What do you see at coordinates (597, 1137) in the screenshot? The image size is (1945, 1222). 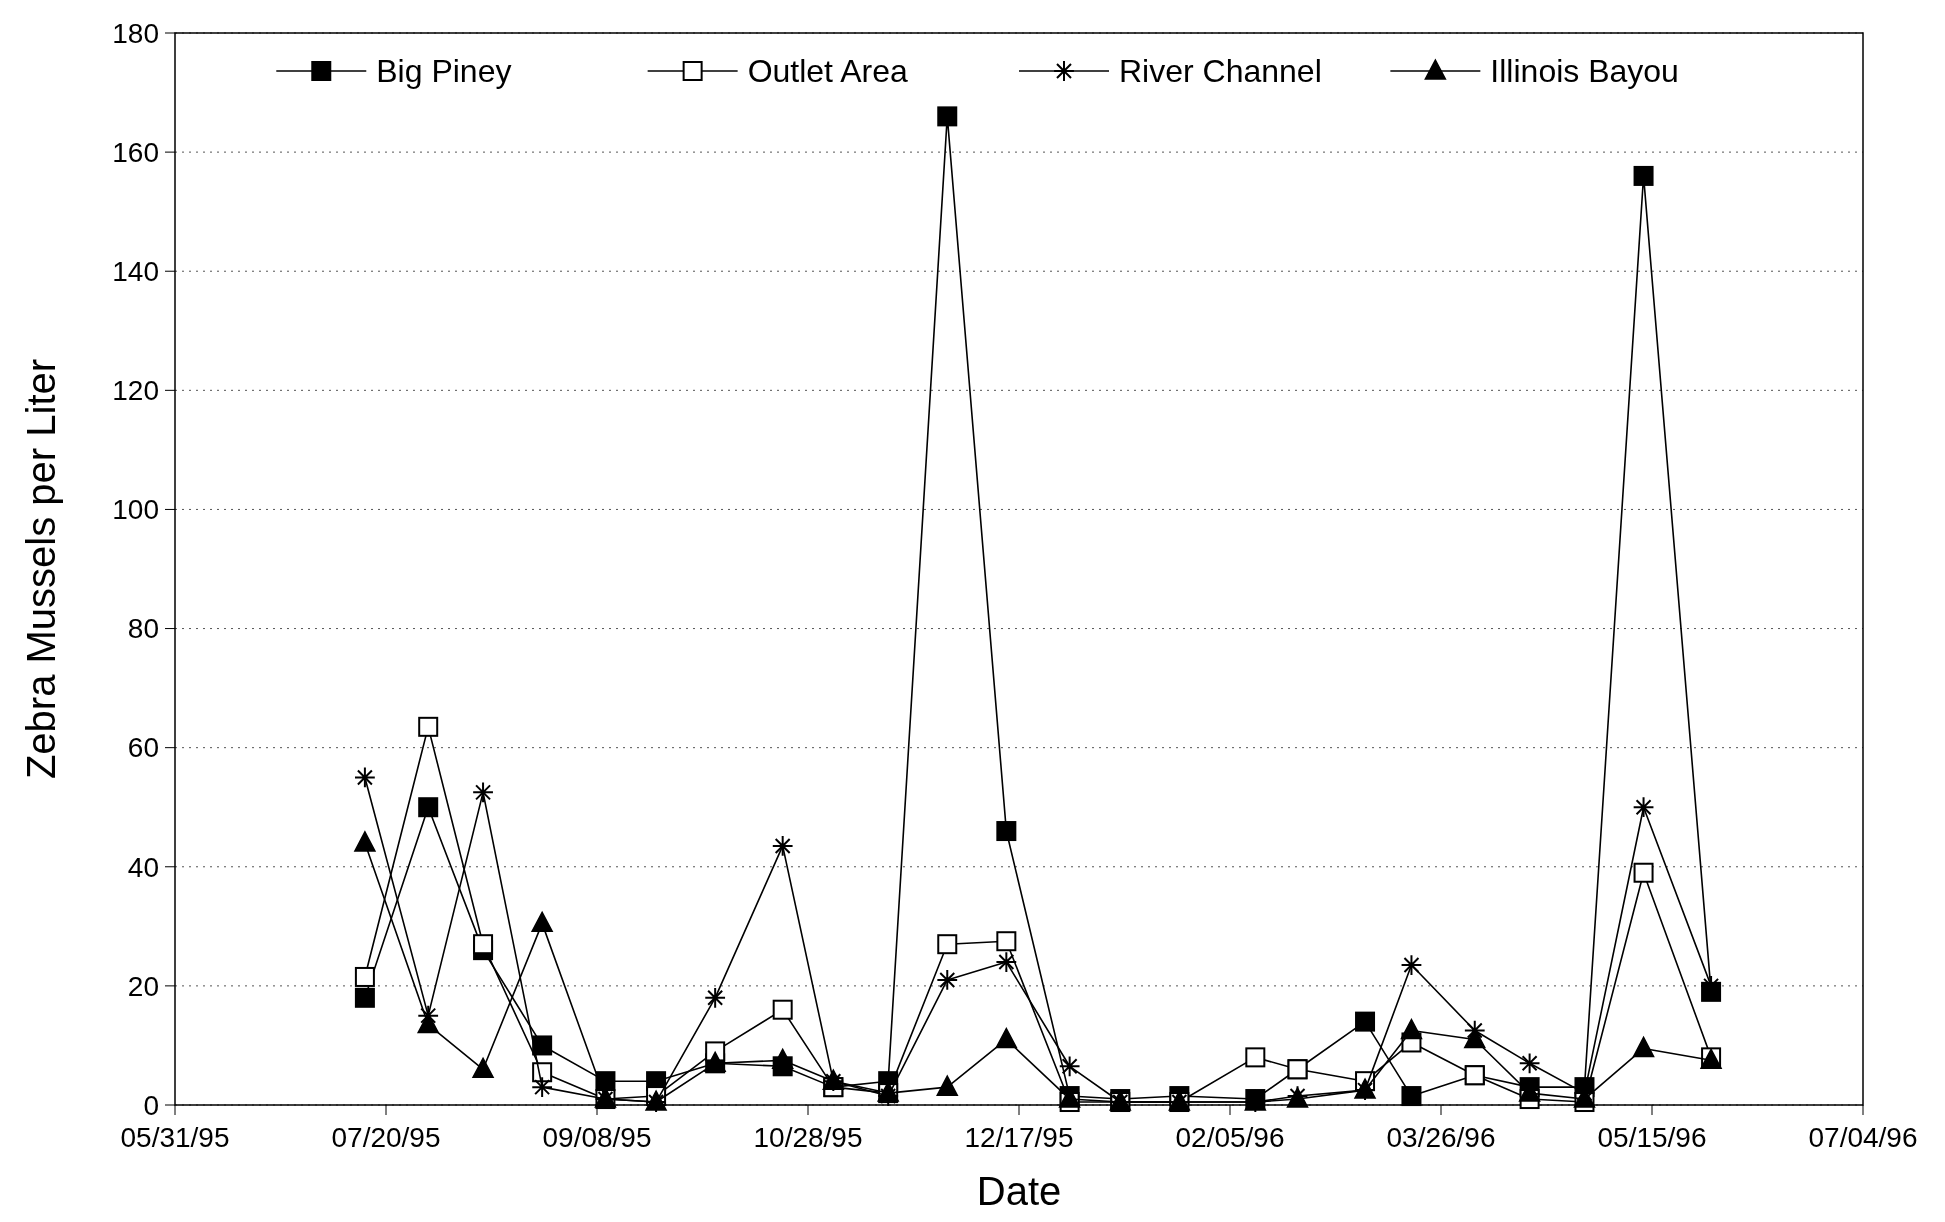 I see `x-tick-label: 09/08/95` at bounding box center [597, 1137].